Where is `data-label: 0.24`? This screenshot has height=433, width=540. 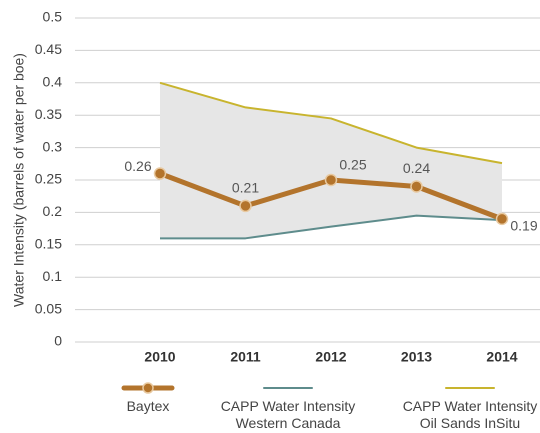 data-label: 0.24 is located at coordinates (416, 168).